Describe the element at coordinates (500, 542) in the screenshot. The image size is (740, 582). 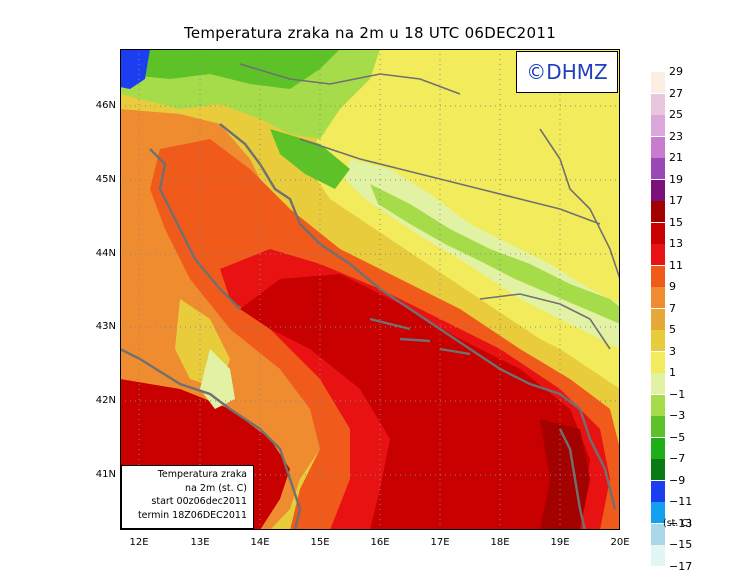
I see `lon-label-18: 18E` at that location.